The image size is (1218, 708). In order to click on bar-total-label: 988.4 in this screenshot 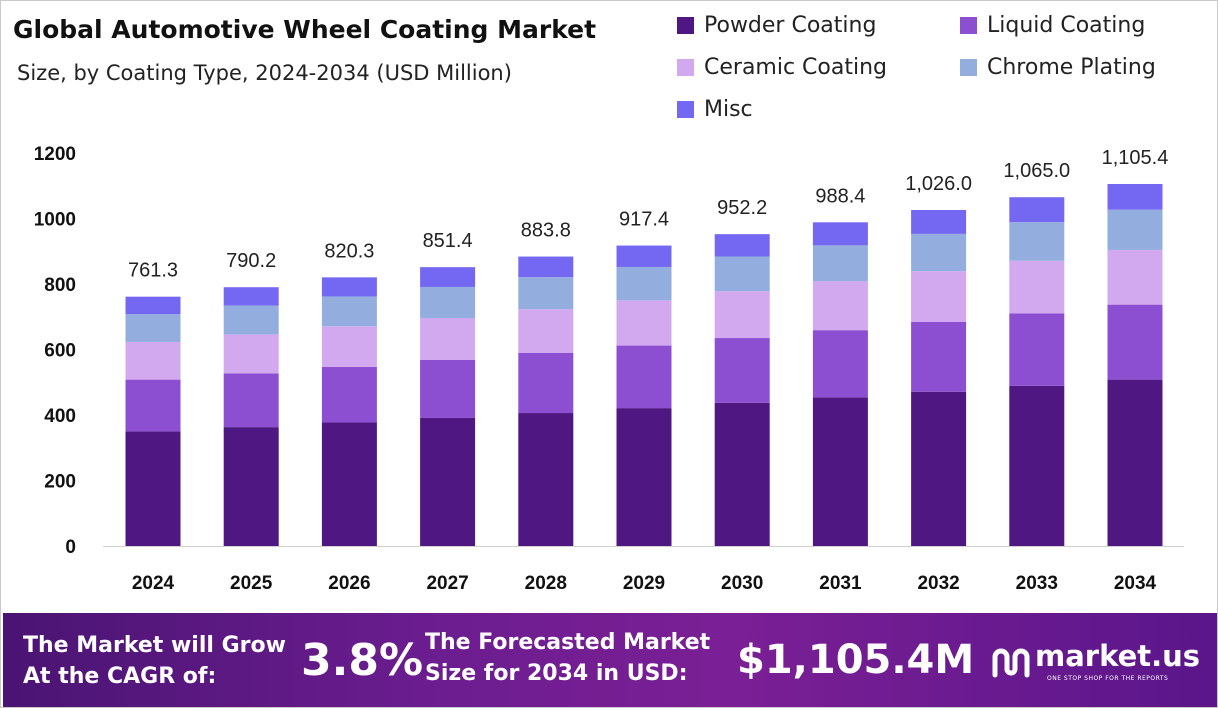, I will do `click(840, 196)`.